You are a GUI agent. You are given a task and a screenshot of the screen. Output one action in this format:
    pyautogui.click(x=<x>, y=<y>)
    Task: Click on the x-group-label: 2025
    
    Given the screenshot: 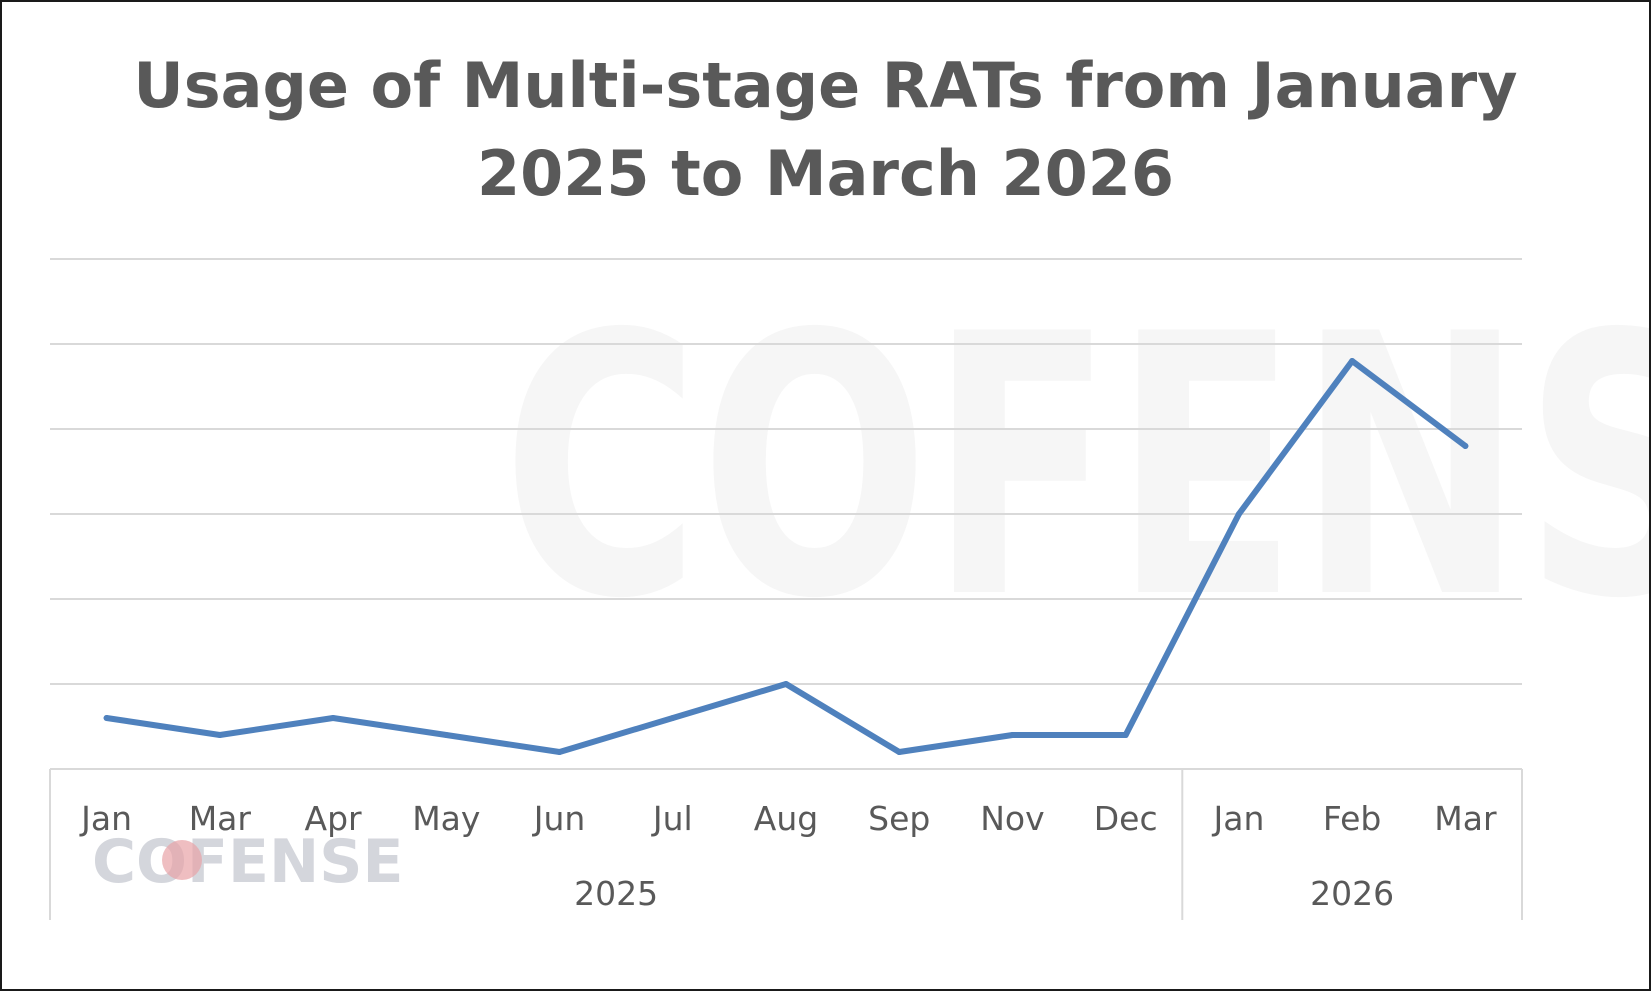 What is the action you would take?
    pyautogui.click(x=616, y=893)
    